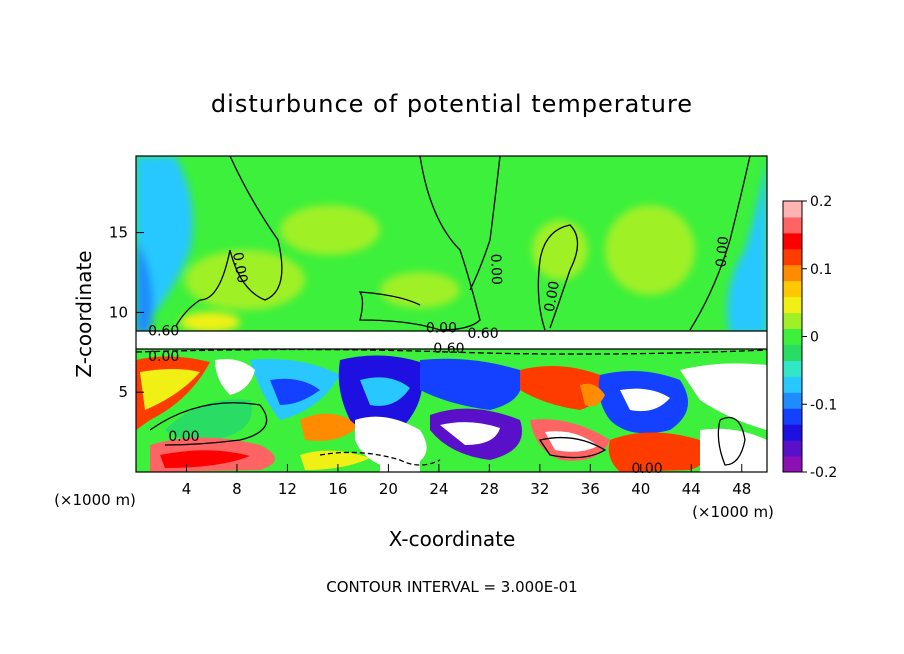 Image resolution: width=904 pixels, height=654 pixels. Describe the element at coordinates (590, 489) in the screenshot. I see `x-tick-label: 36` at that location.